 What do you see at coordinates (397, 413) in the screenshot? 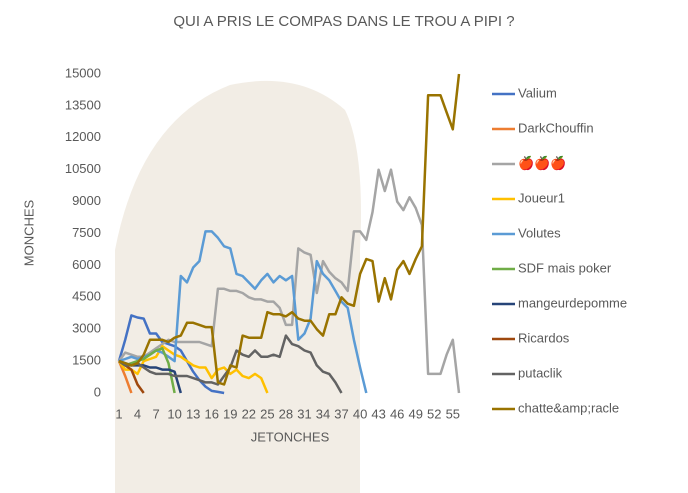
I see `x-tick-label: 46` at bounding box center [397, 413].